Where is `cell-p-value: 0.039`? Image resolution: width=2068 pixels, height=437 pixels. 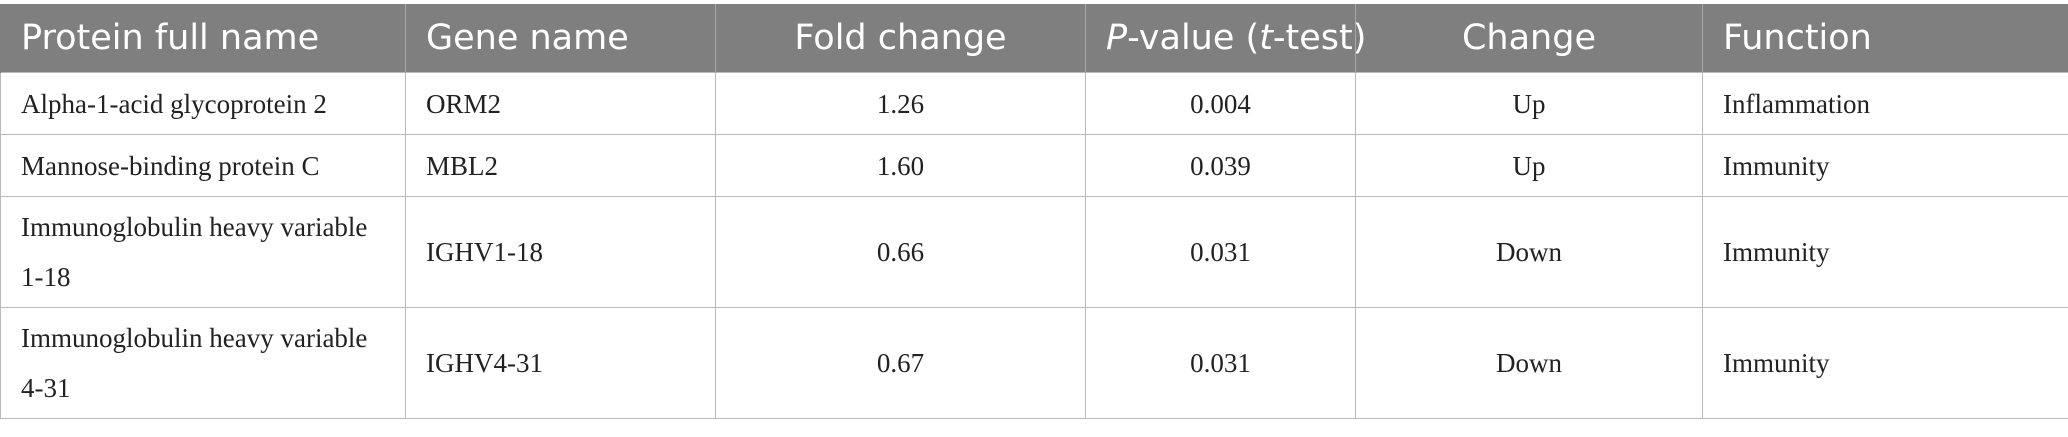 cell-p-value: 0.039 is located at coordinates (1220, 165).